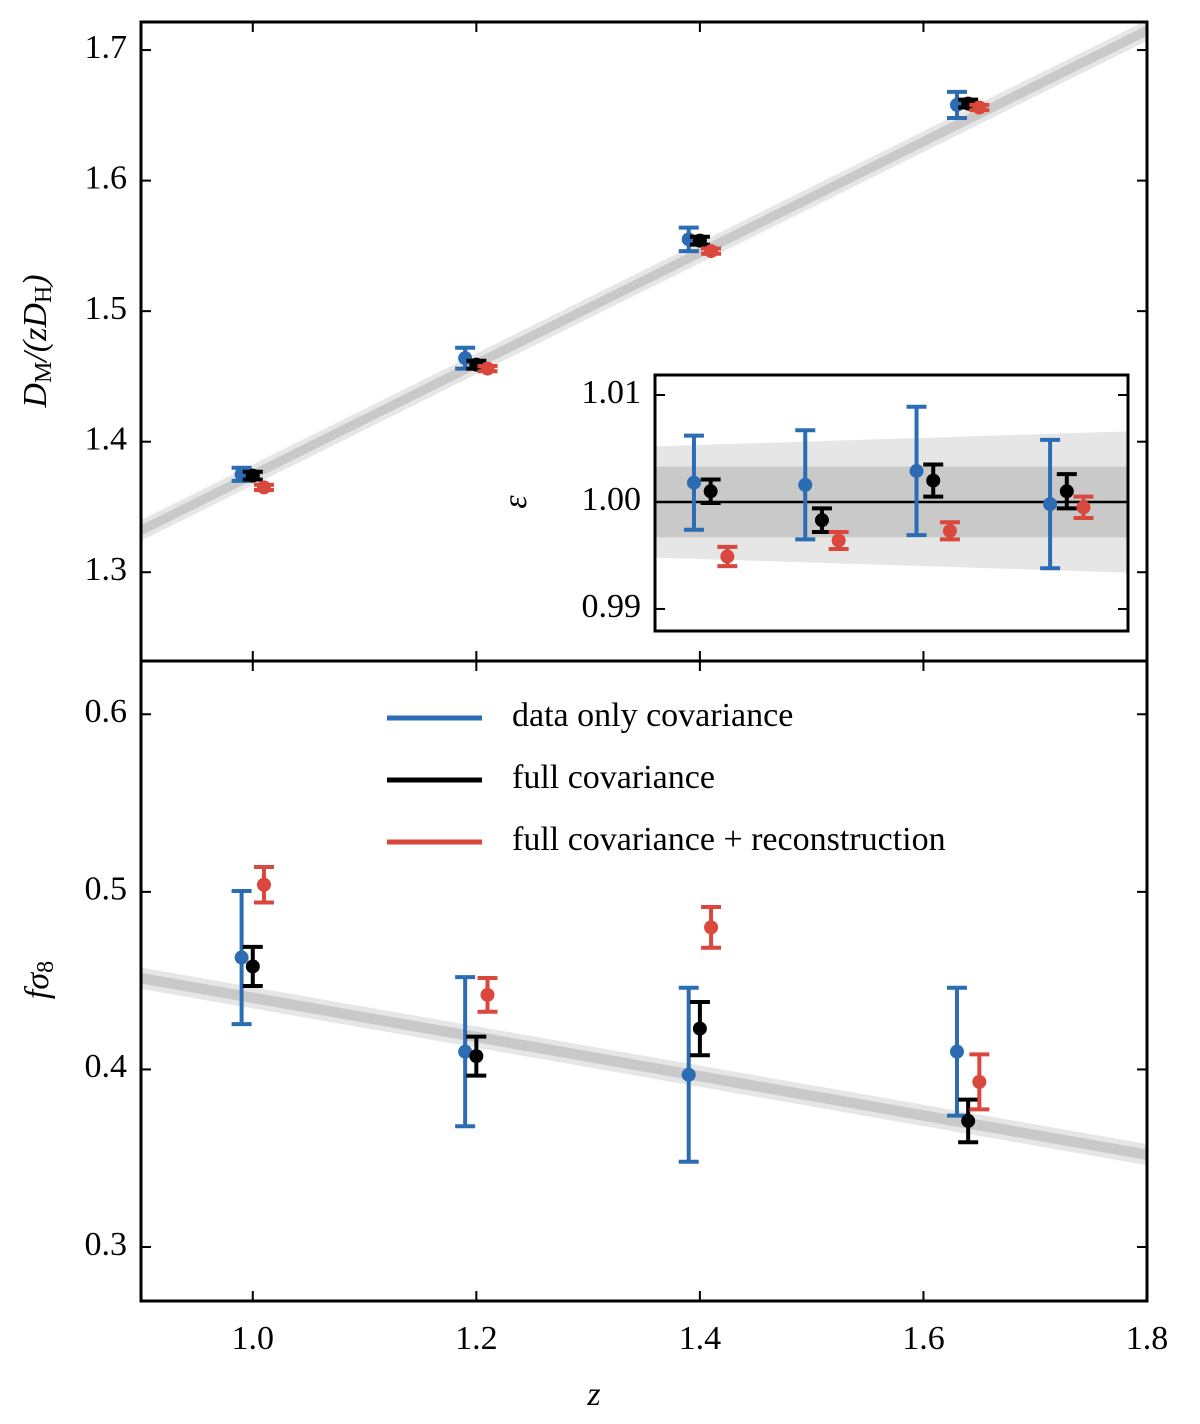  I want to click on y-axis-label: ε, so click(515, 502).